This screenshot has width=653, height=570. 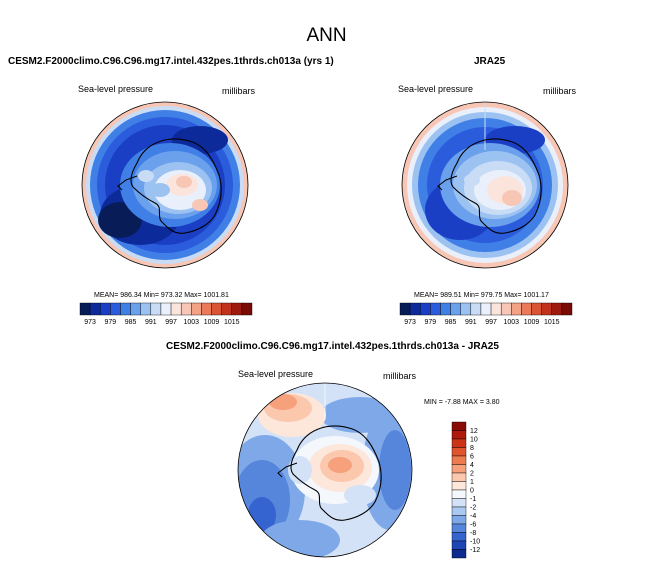 What do you see at coordinates (472, 491) in the screenshot?
I see `panel3-colorbar-tick-label: 0` at bounding box center [472, 491].